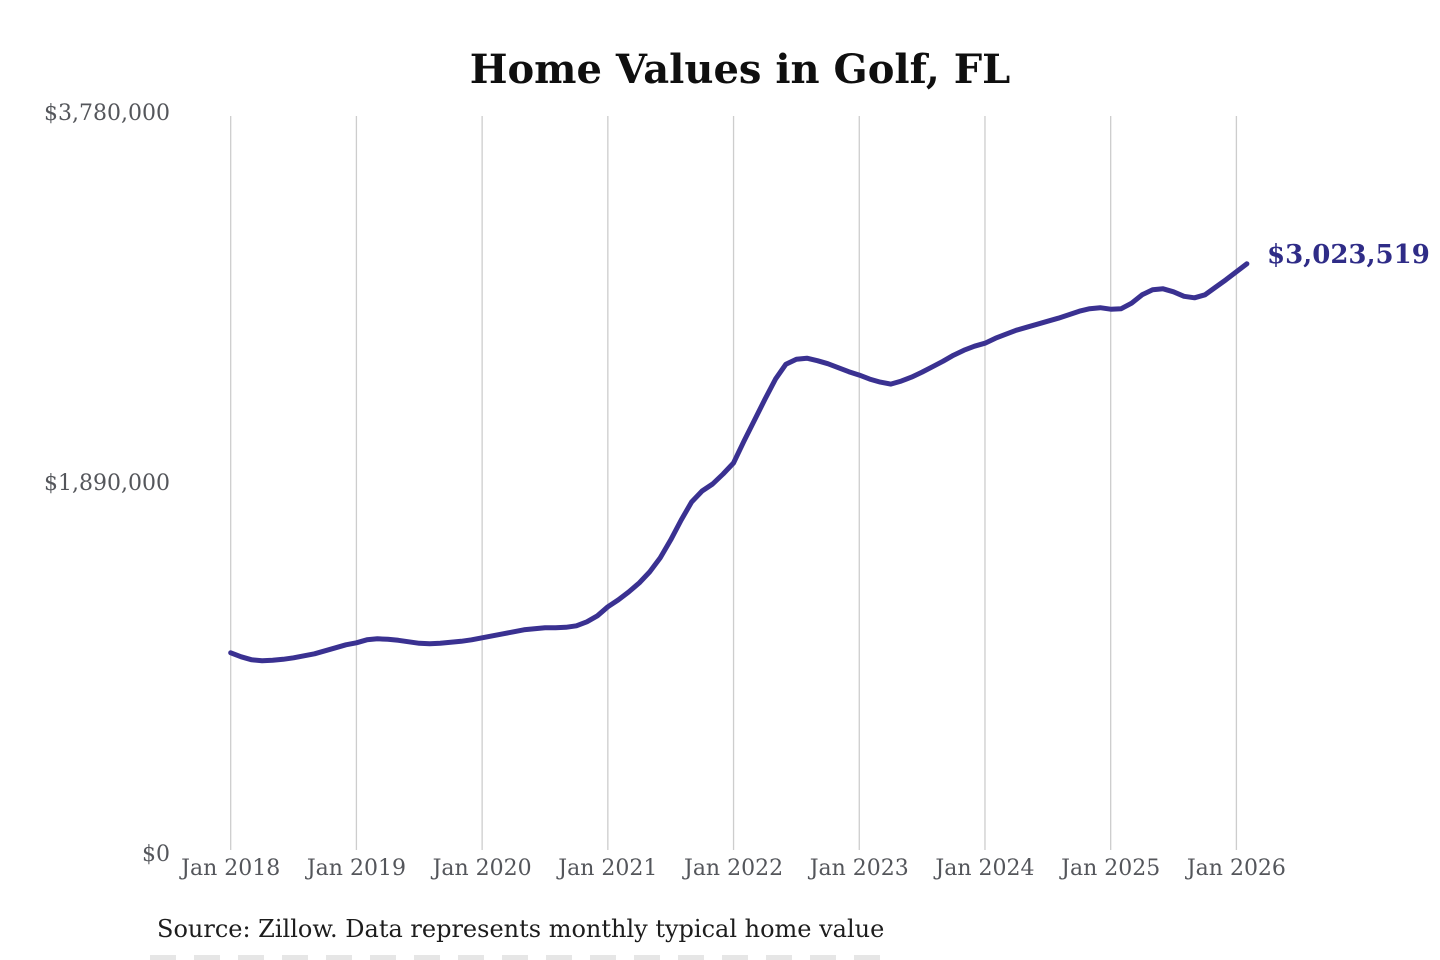 The image size is (1440, 960). Describe the element at coordinates (356, 868) in the screenshot. I see `x-axis-label: Jan 2019` at that location.